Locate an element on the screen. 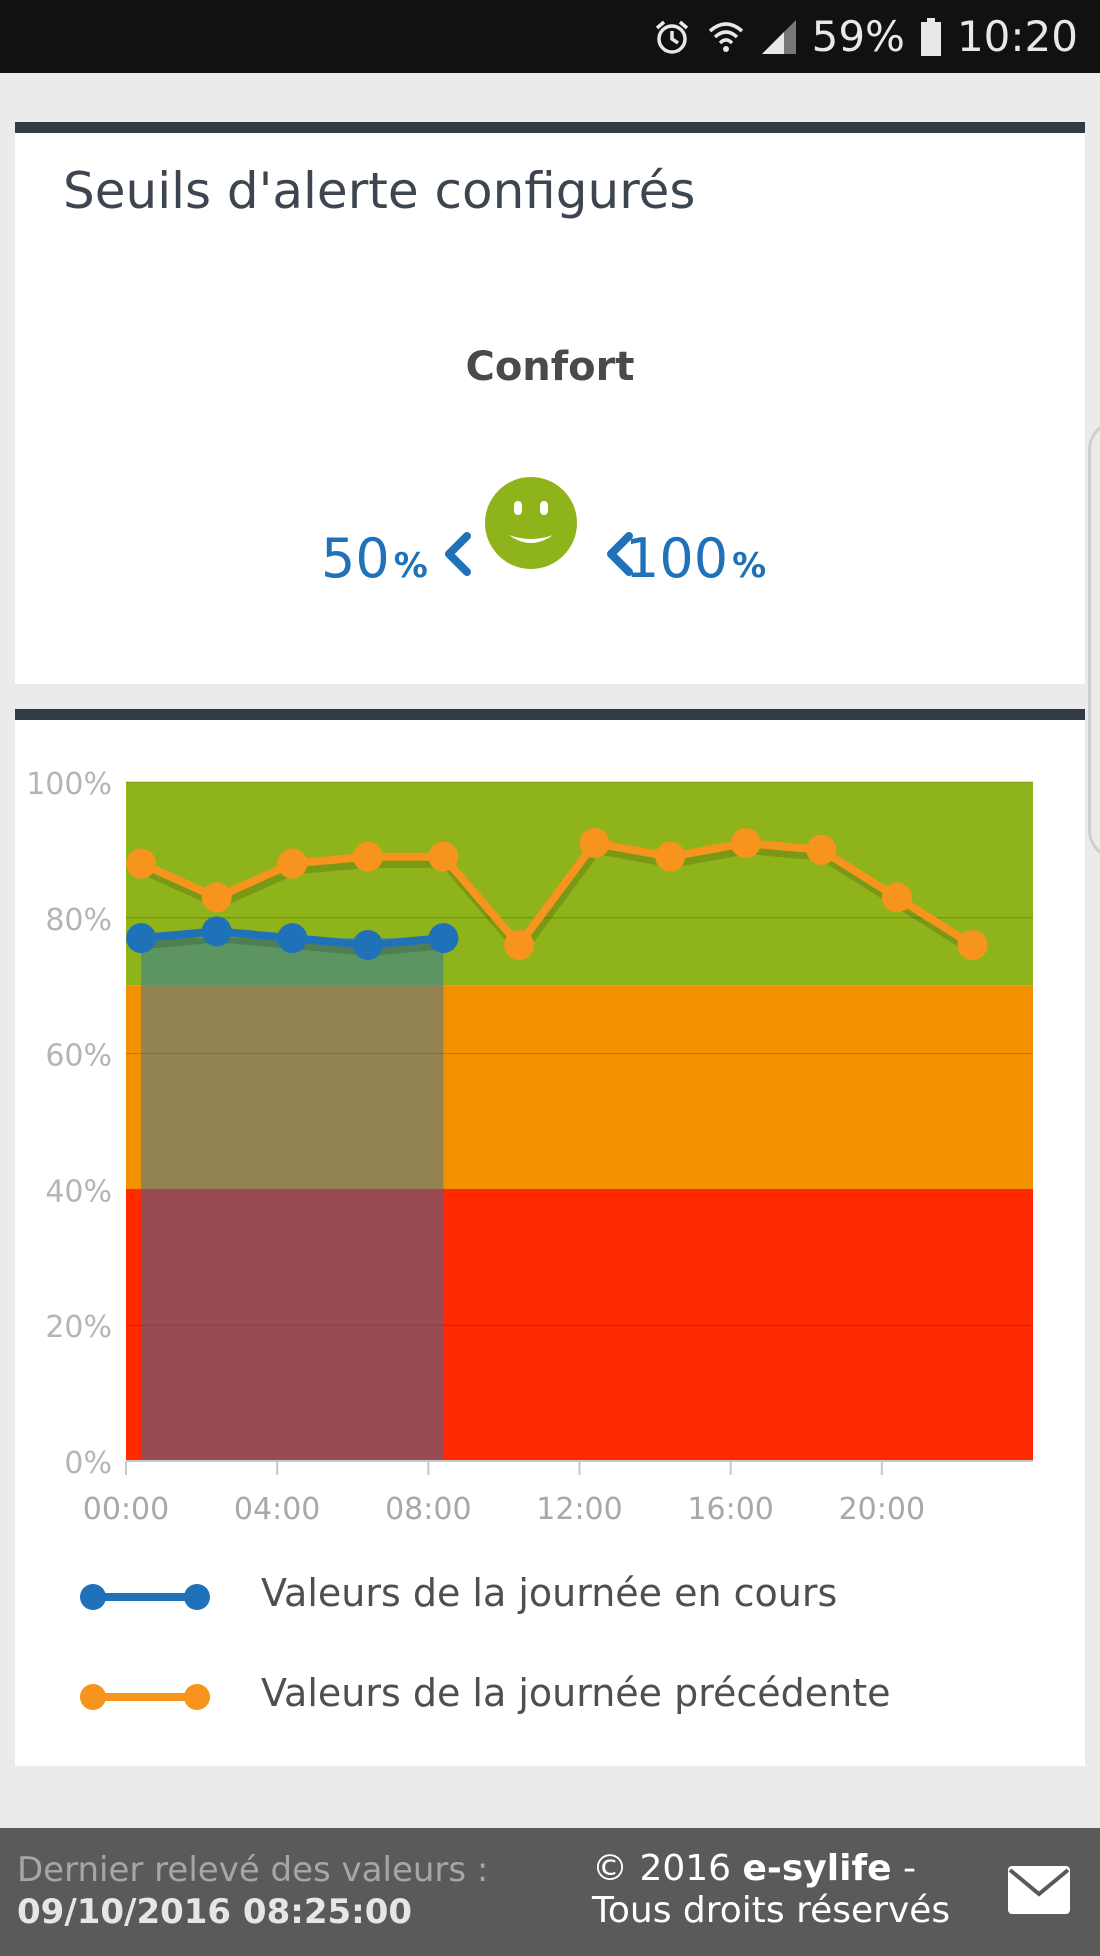 The height and width of the screenshot is (1956, 1100). legend-item-previous: Valeurs de la journée précédente is located at coordinates (529, 1701).